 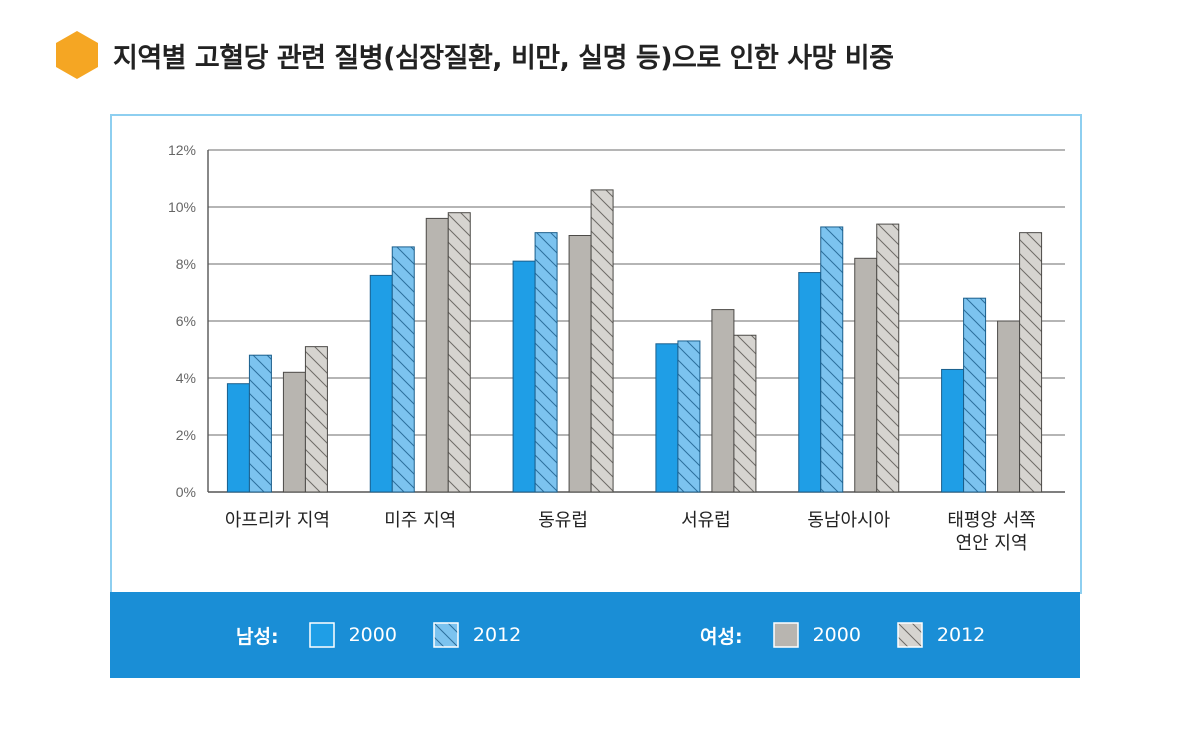 What do you see at coordinates (706, 520) in the screenshot?
I see `x-tick-label: 서유럽` at bounding box center [706, 520].